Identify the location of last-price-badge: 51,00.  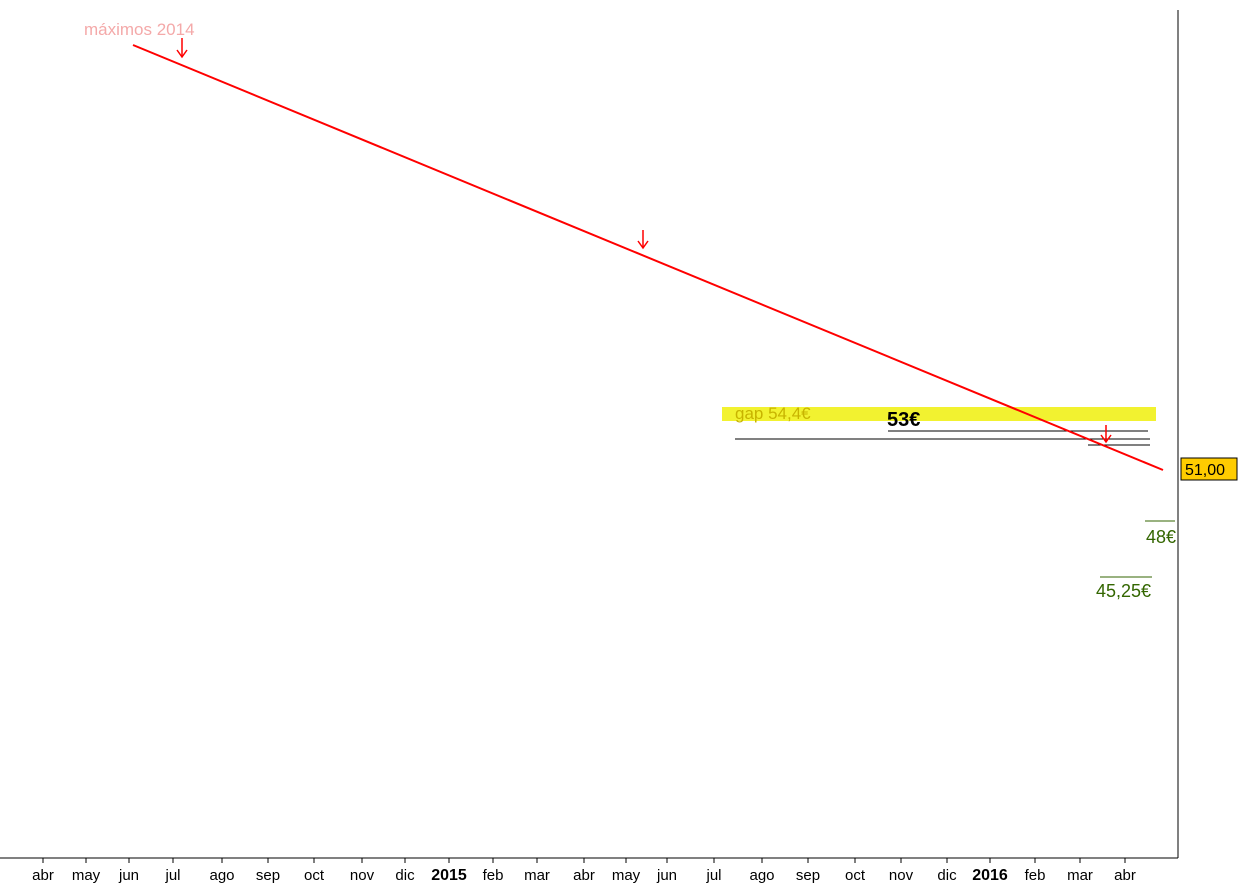
(1209, 469).